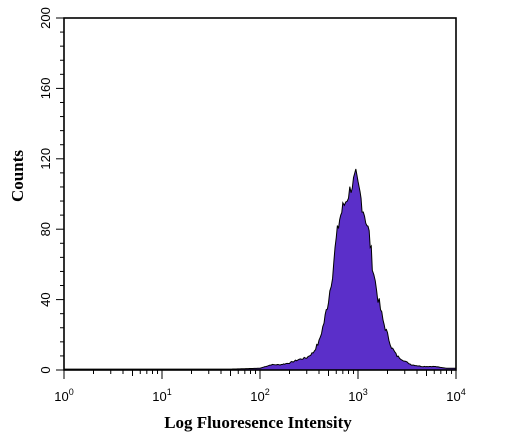 The height and width of the screenshot is (442, 517). Describe the element at coordinates (357, 395) in the screenshot. I see `x-tick-label: 10³` at that location.